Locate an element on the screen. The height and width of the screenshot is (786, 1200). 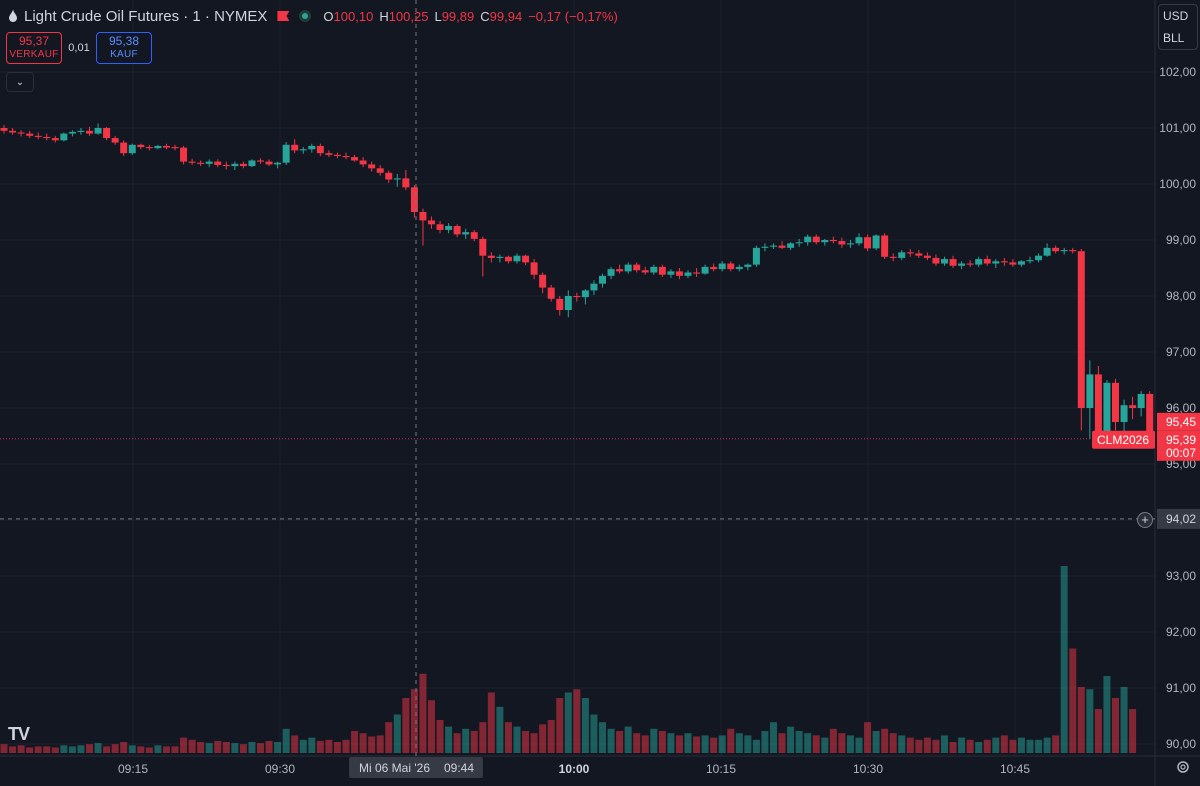
sell-button: 95,37 VERKAUF is located at coordinates (34, 48).